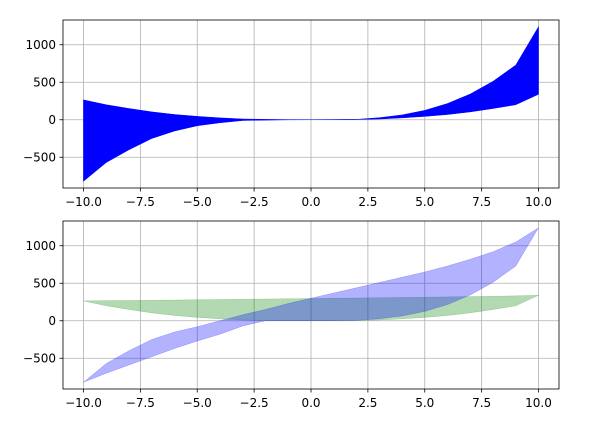  I want to click on bottom-x-tick-label: 0.0, so click(310, 403).